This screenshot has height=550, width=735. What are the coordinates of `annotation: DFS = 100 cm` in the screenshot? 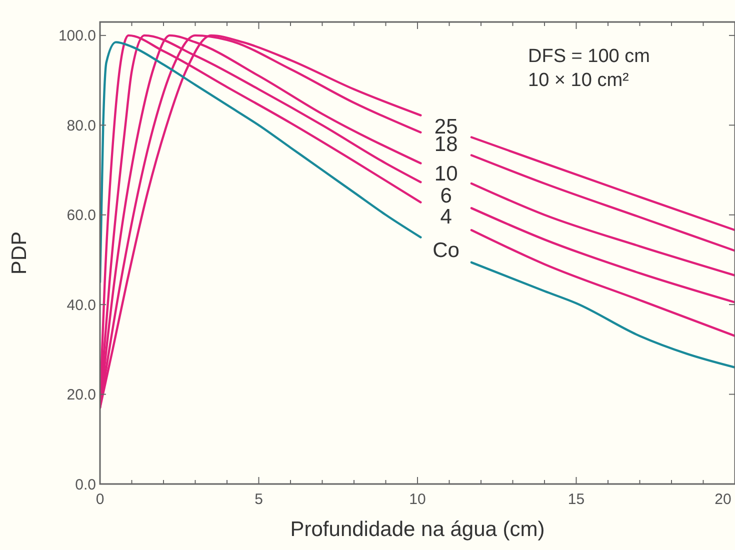 It's located at (589, 56).